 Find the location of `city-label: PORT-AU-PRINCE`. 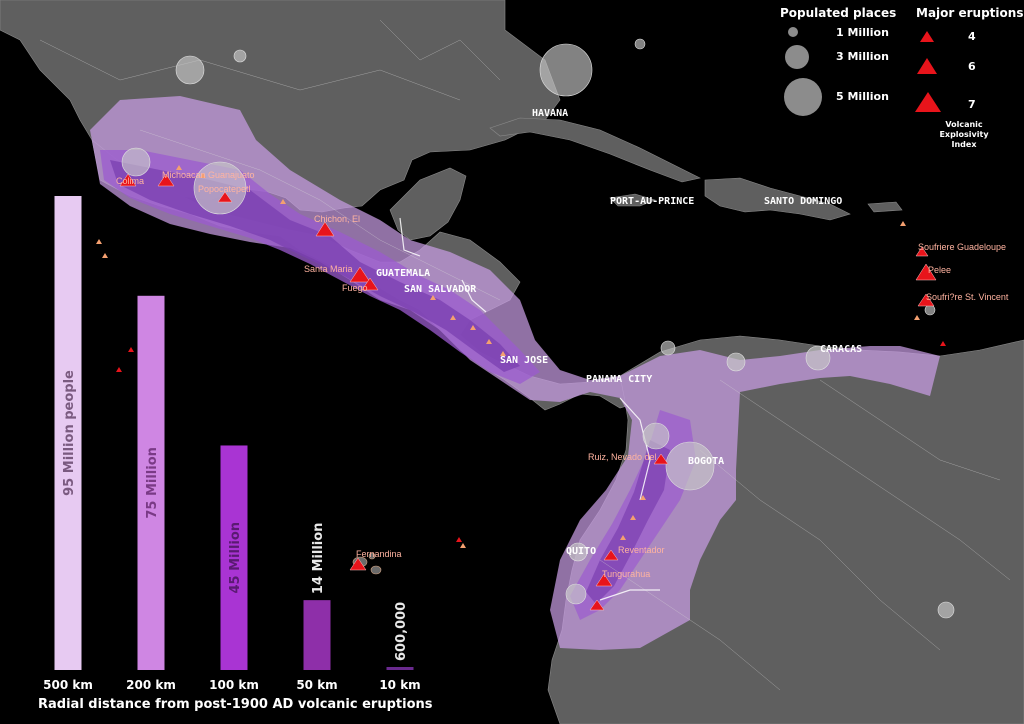

city-label: PORT-AU-PRINCE is located at coordinates (652, 201).